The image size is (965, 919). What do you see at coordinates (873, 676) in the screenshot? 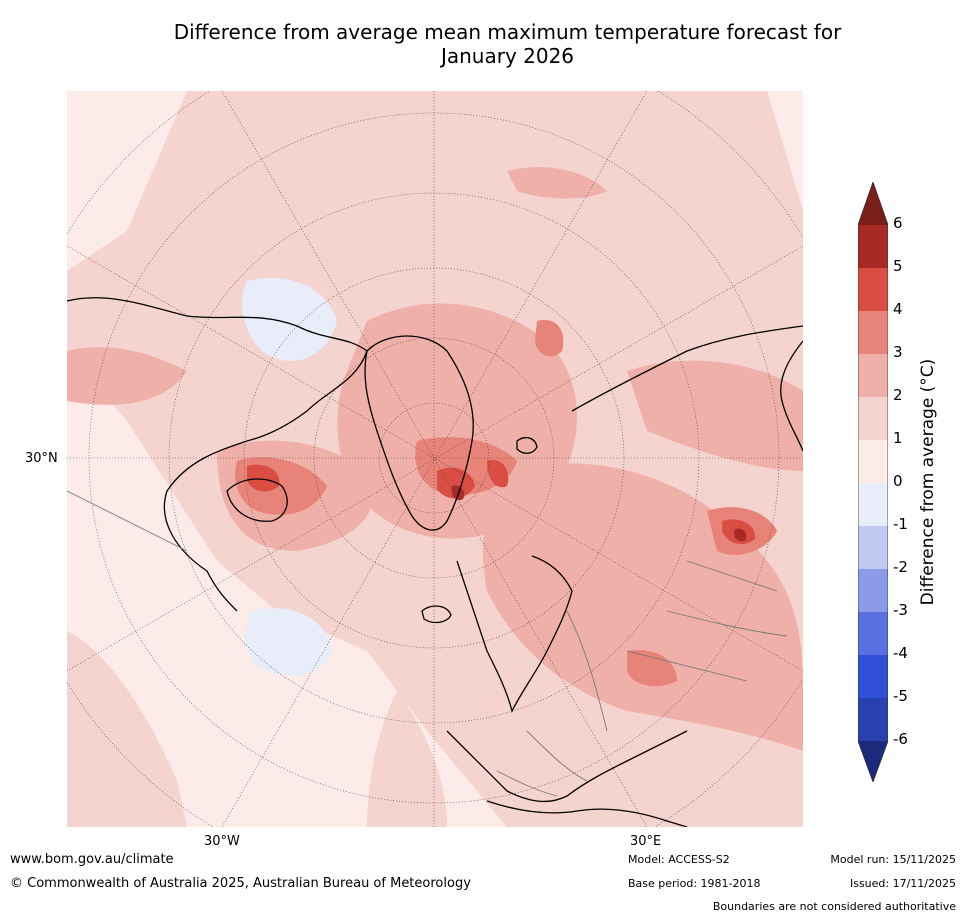
I see `colorbar-m5-m4` at bounding box center [873, 676].